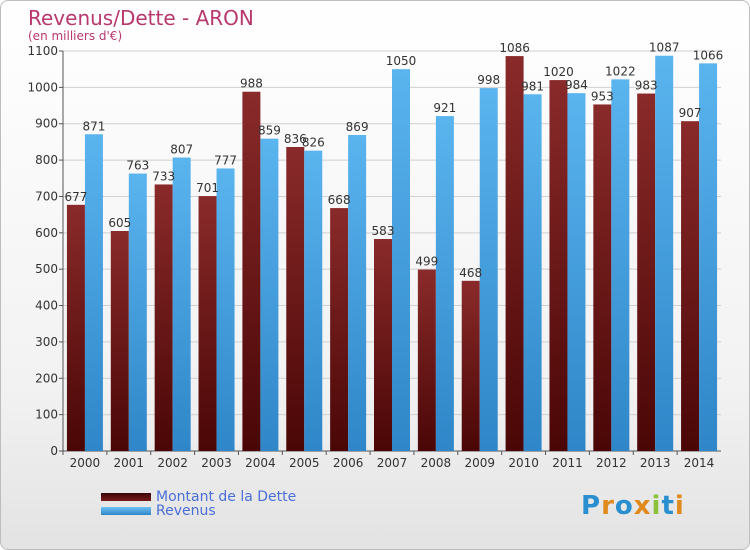 The height and width of the screenshot is (550, 750). What do you see at coordinates (348, 463) in the screenshot?
I see `x-tick-label: 2006` at bounding box center [348, 463].